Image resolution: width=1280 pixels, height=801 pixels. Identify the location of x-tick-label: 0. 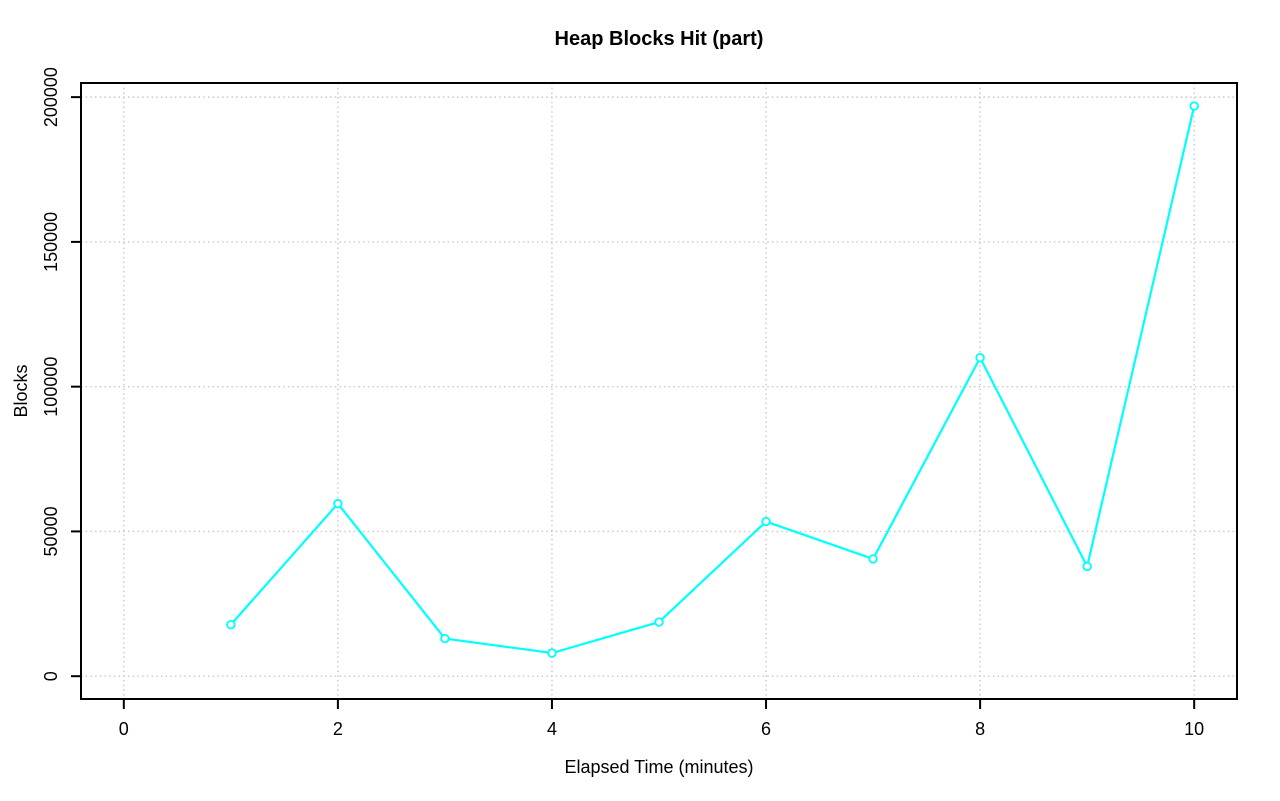
(124, 729).